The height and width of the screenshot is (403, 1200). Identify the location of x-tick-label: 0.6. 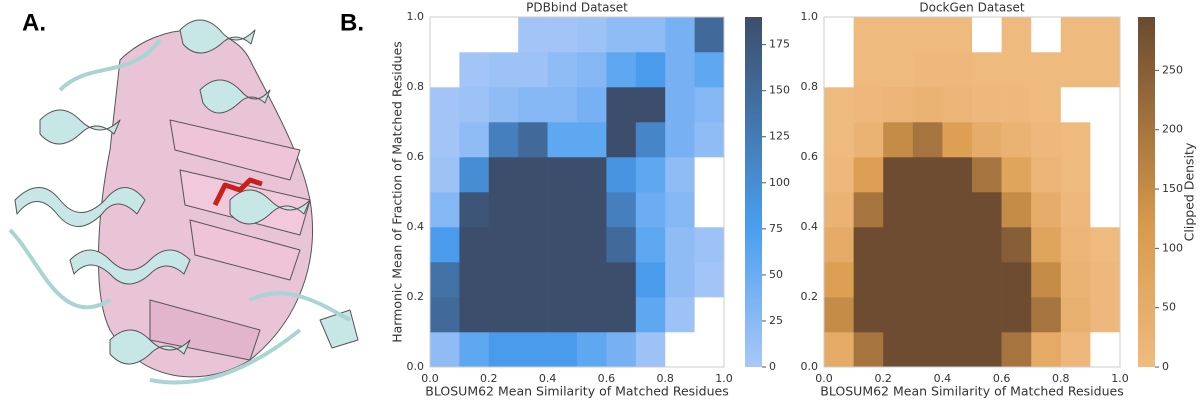
(1002, 378).